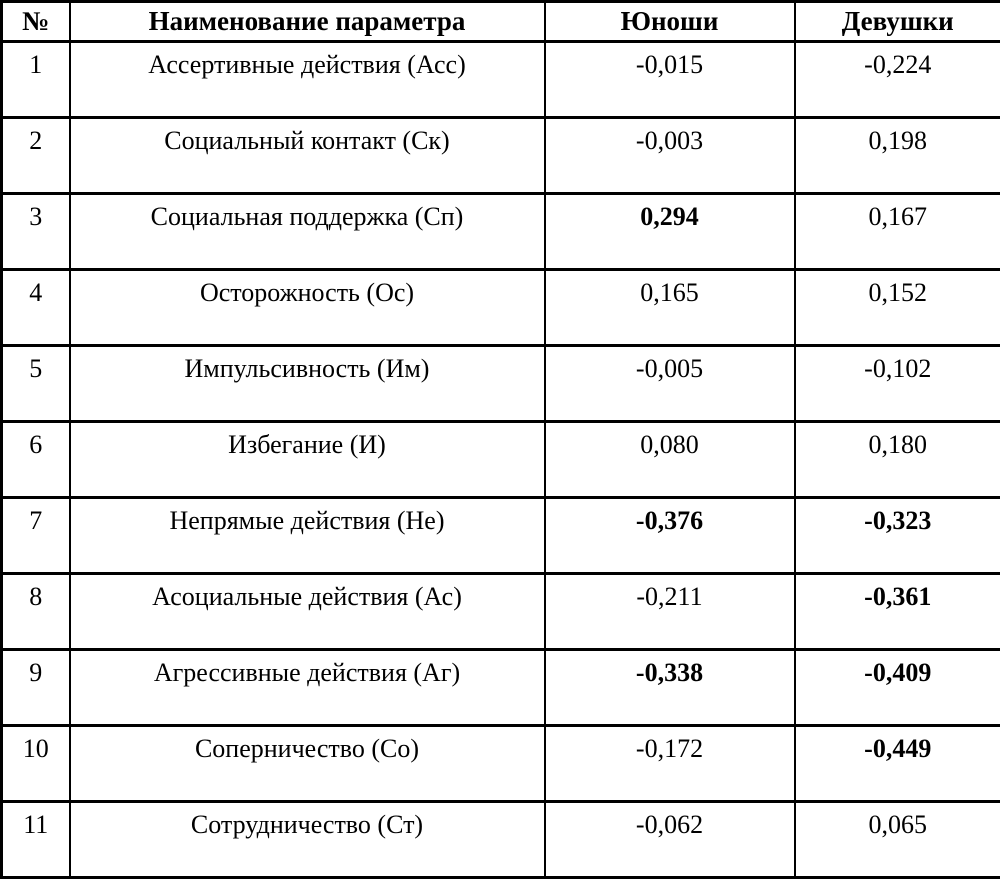  What do you see at coordinates (36, 232) in the screenshot?
I see `row-number-cell: 3` at bounding box center [36, 232].